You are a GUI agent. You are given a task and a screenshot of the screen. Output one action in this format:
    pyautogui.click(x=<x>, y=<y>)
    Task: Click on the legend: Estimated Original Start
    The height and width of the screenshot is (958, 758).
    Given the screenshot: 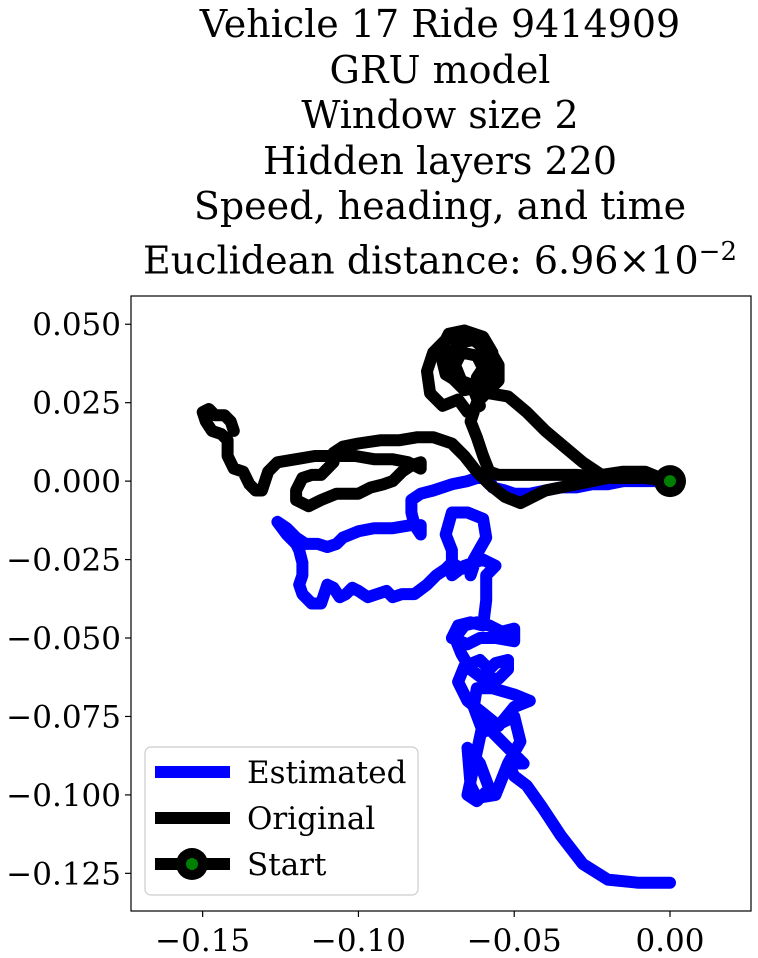 What is the action you would take?
    pyautogui.click(x=281, y=821)
    